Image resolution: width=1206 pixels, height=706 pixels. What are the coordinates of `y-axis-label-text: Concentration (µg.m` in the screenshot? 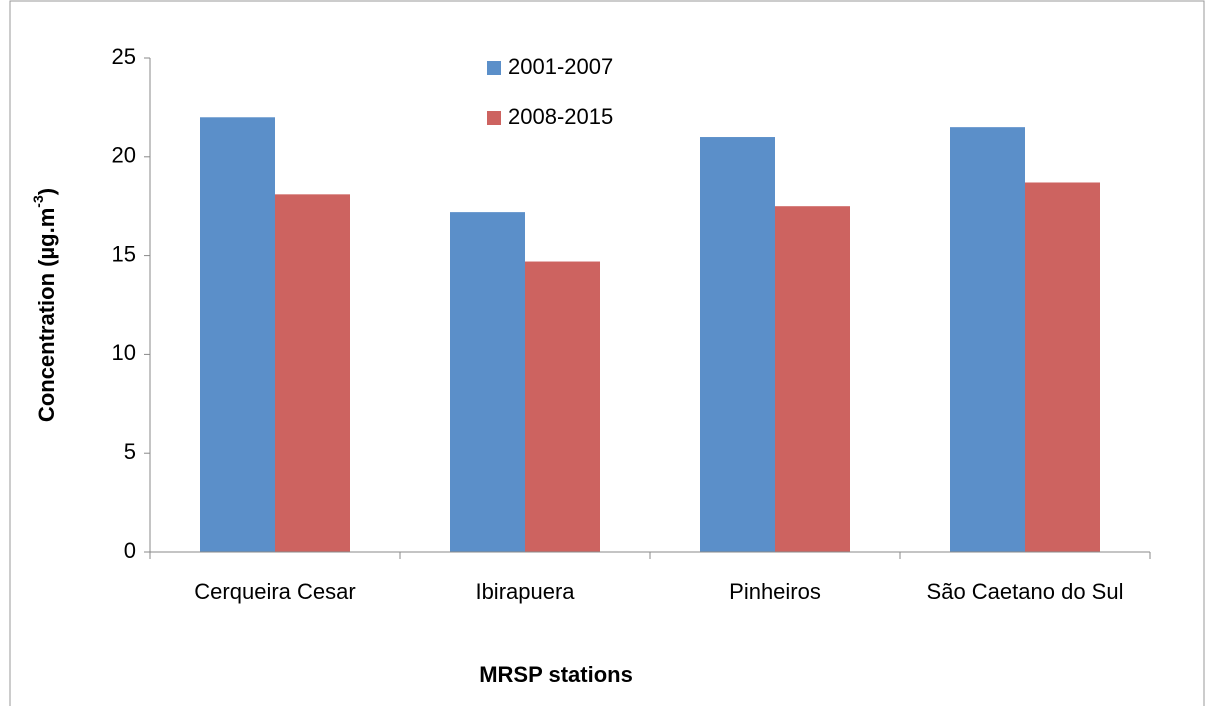 It's located at (46, 315).